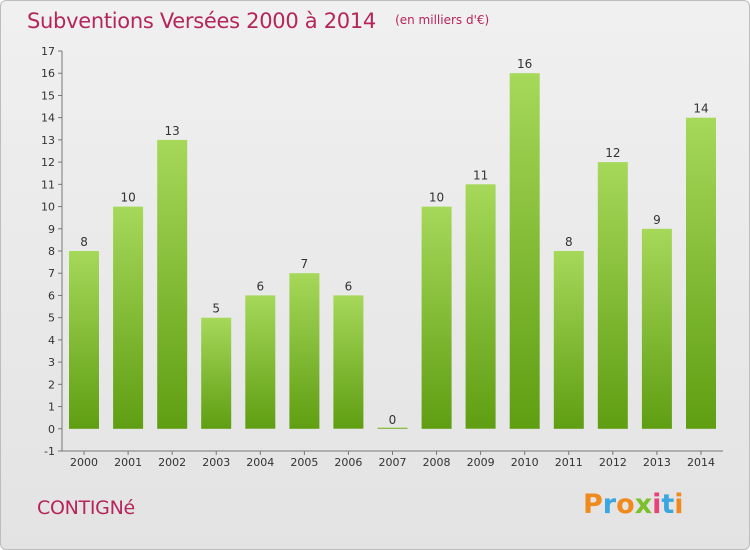  I want to click on bar-2002, so click(172, 284).